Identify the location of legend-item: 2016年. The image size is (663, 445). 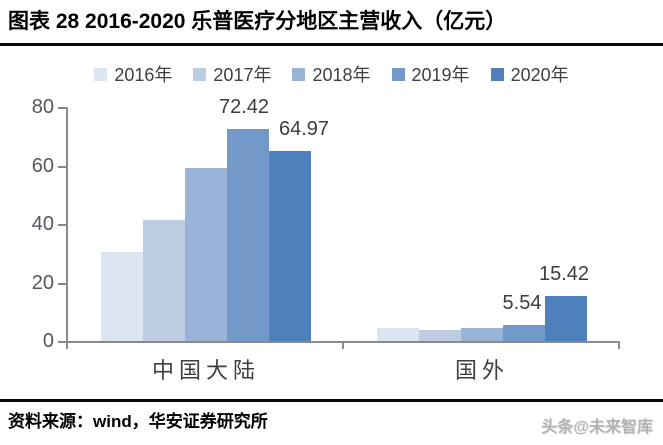
(133, 74).